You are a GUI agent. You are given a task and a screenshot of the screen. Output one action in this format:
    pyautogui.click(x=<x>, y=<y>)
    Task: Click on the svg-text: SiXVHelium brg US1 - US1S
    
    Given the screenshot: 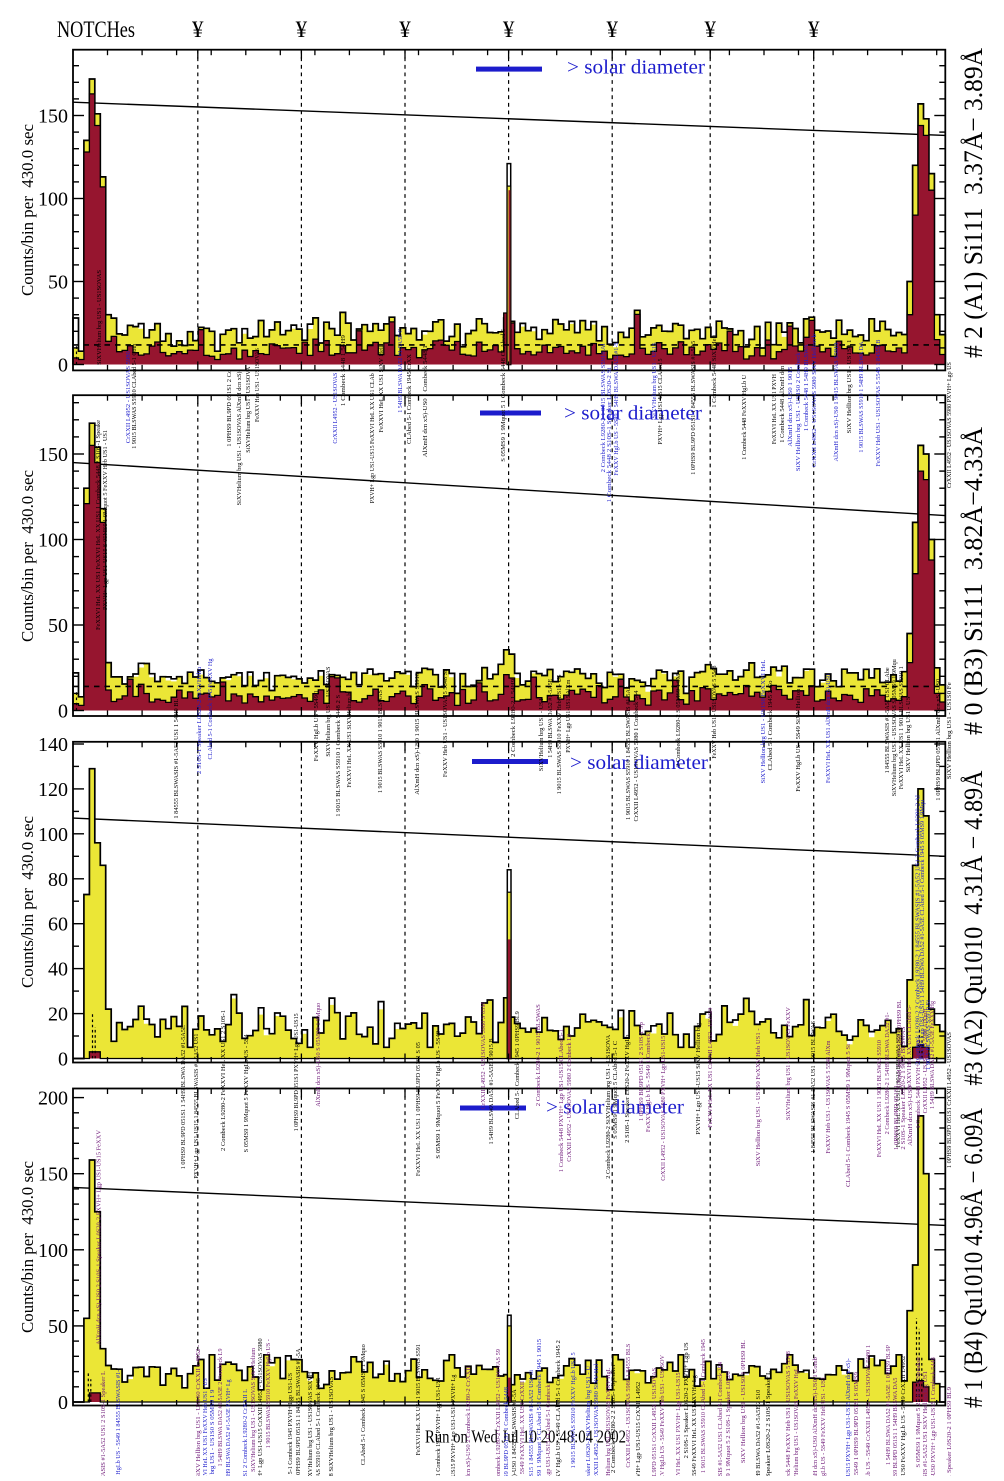 What is the action you would take?
    pyautogui.click(x=654, y=380)
    